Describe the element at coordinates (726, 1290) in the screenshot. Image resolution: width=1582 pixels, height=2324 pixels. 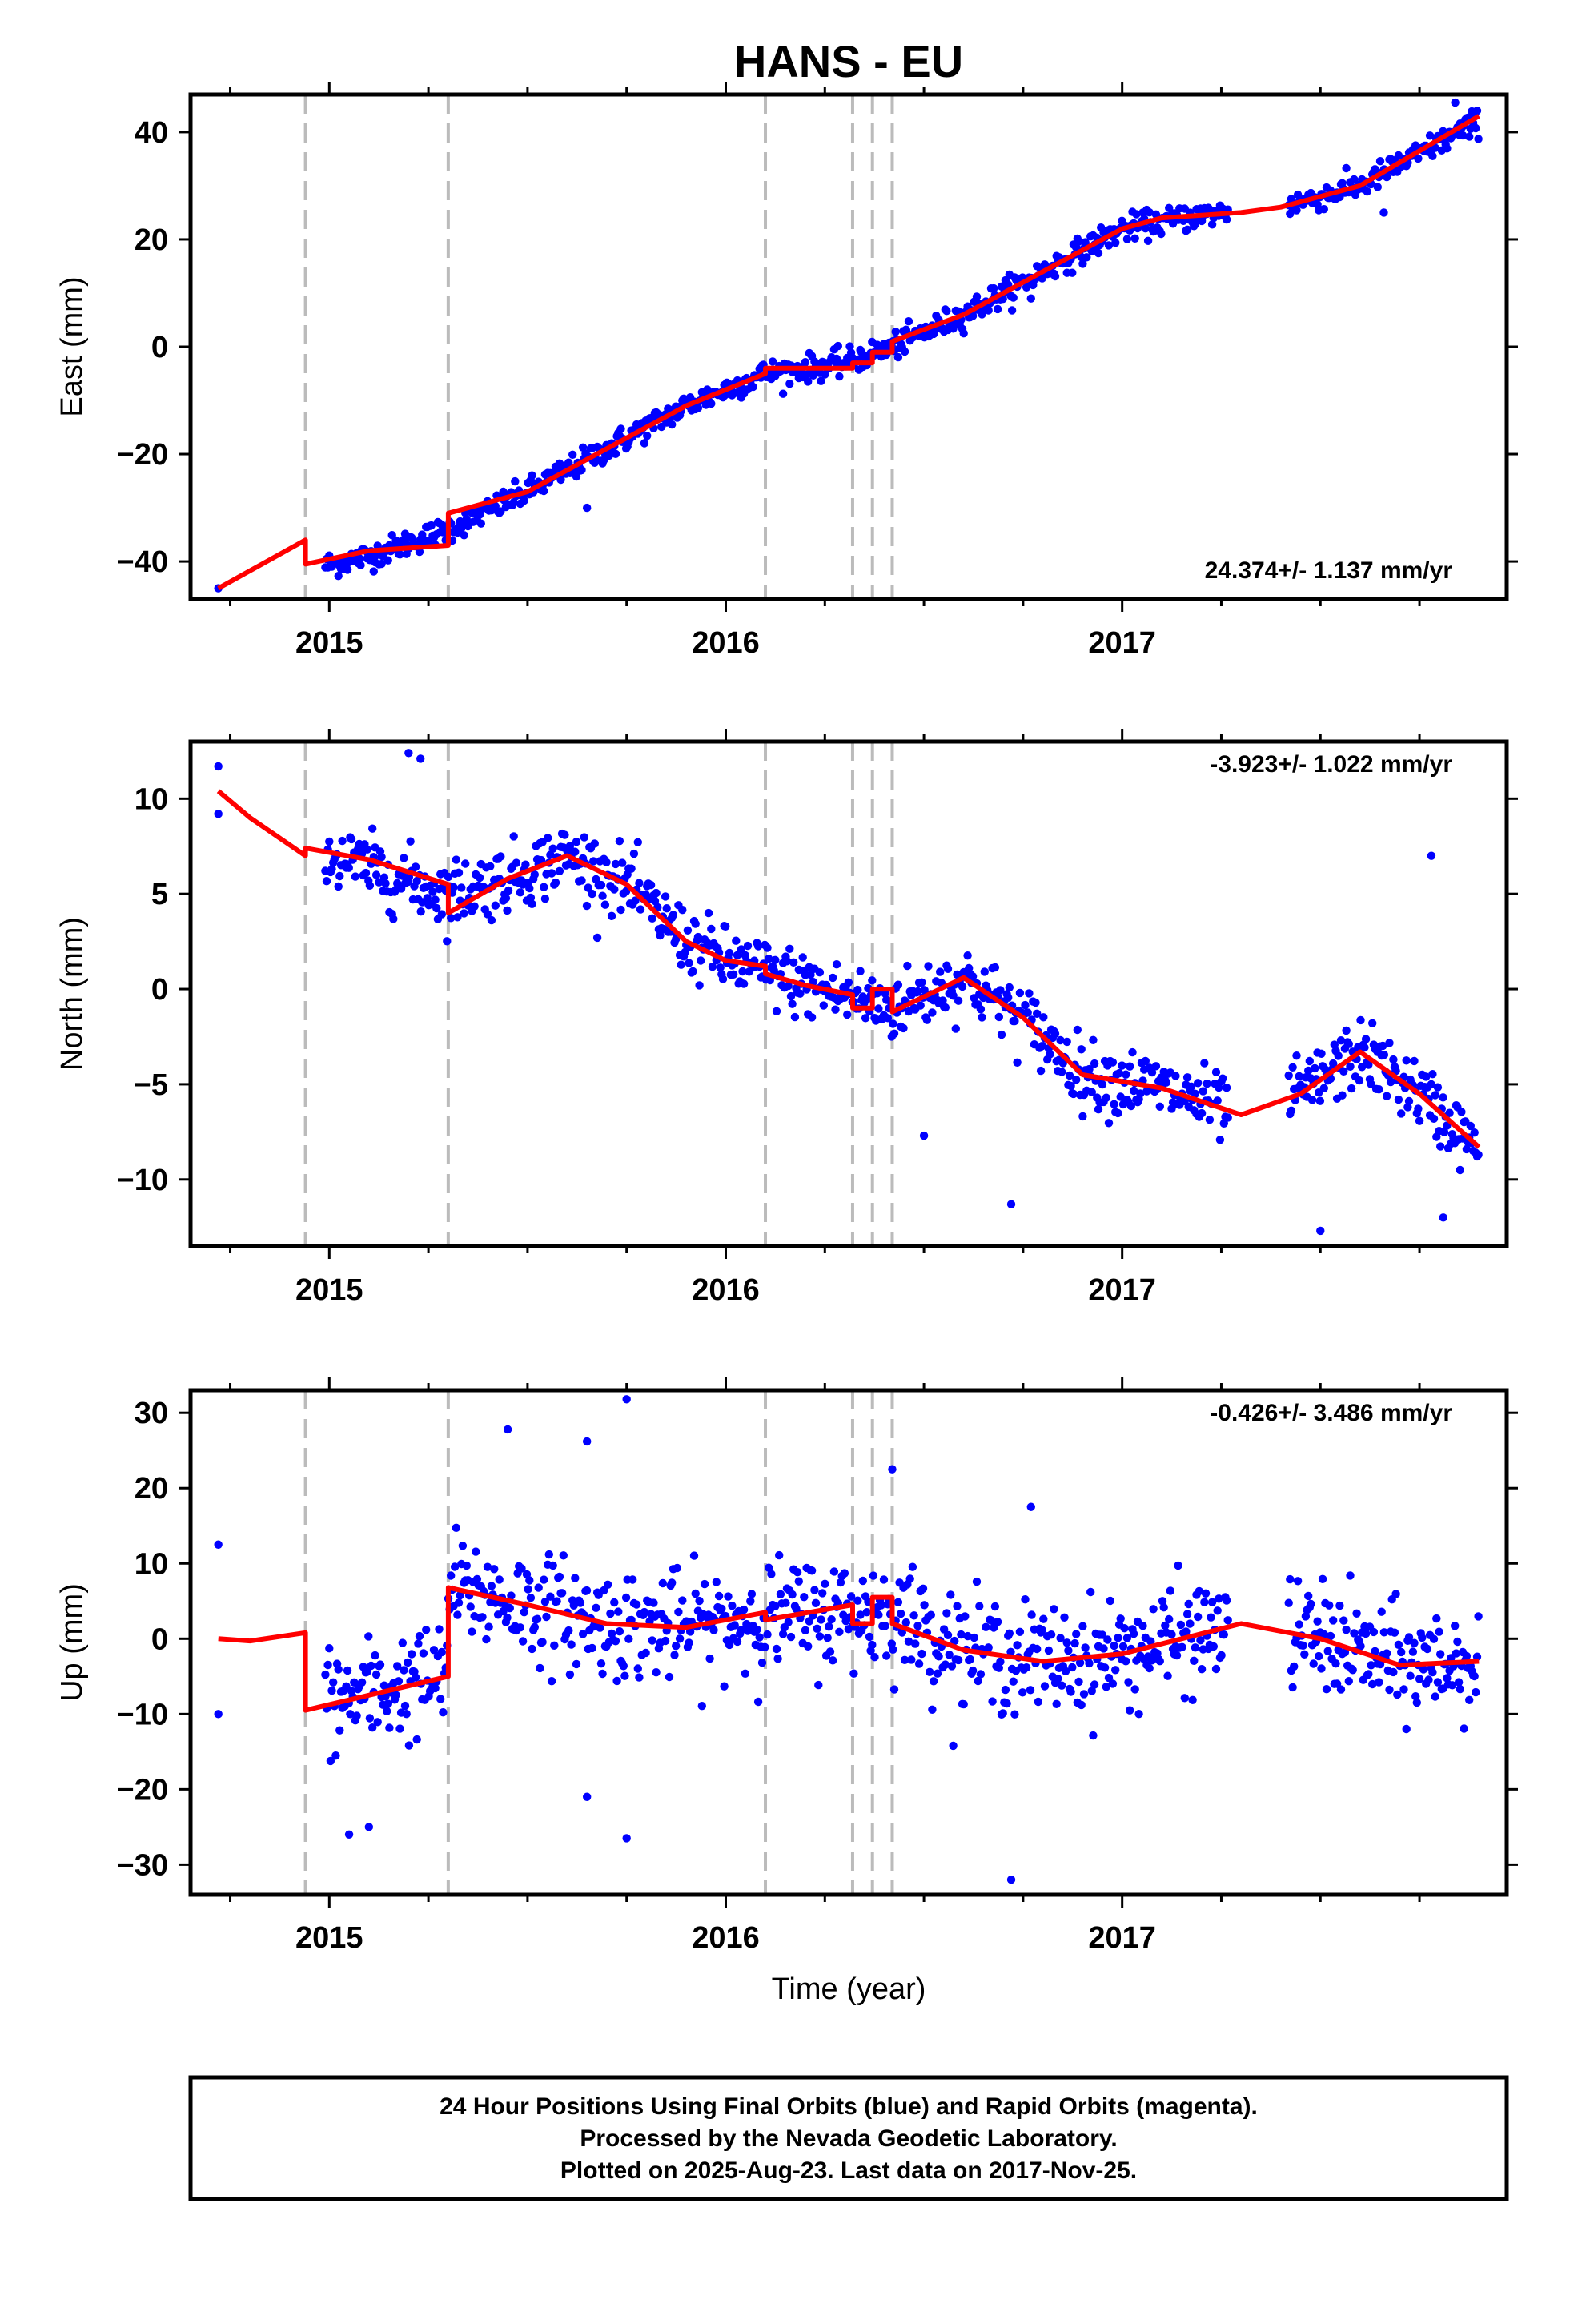
I see `x-tick-label-1: 2016` at that location.